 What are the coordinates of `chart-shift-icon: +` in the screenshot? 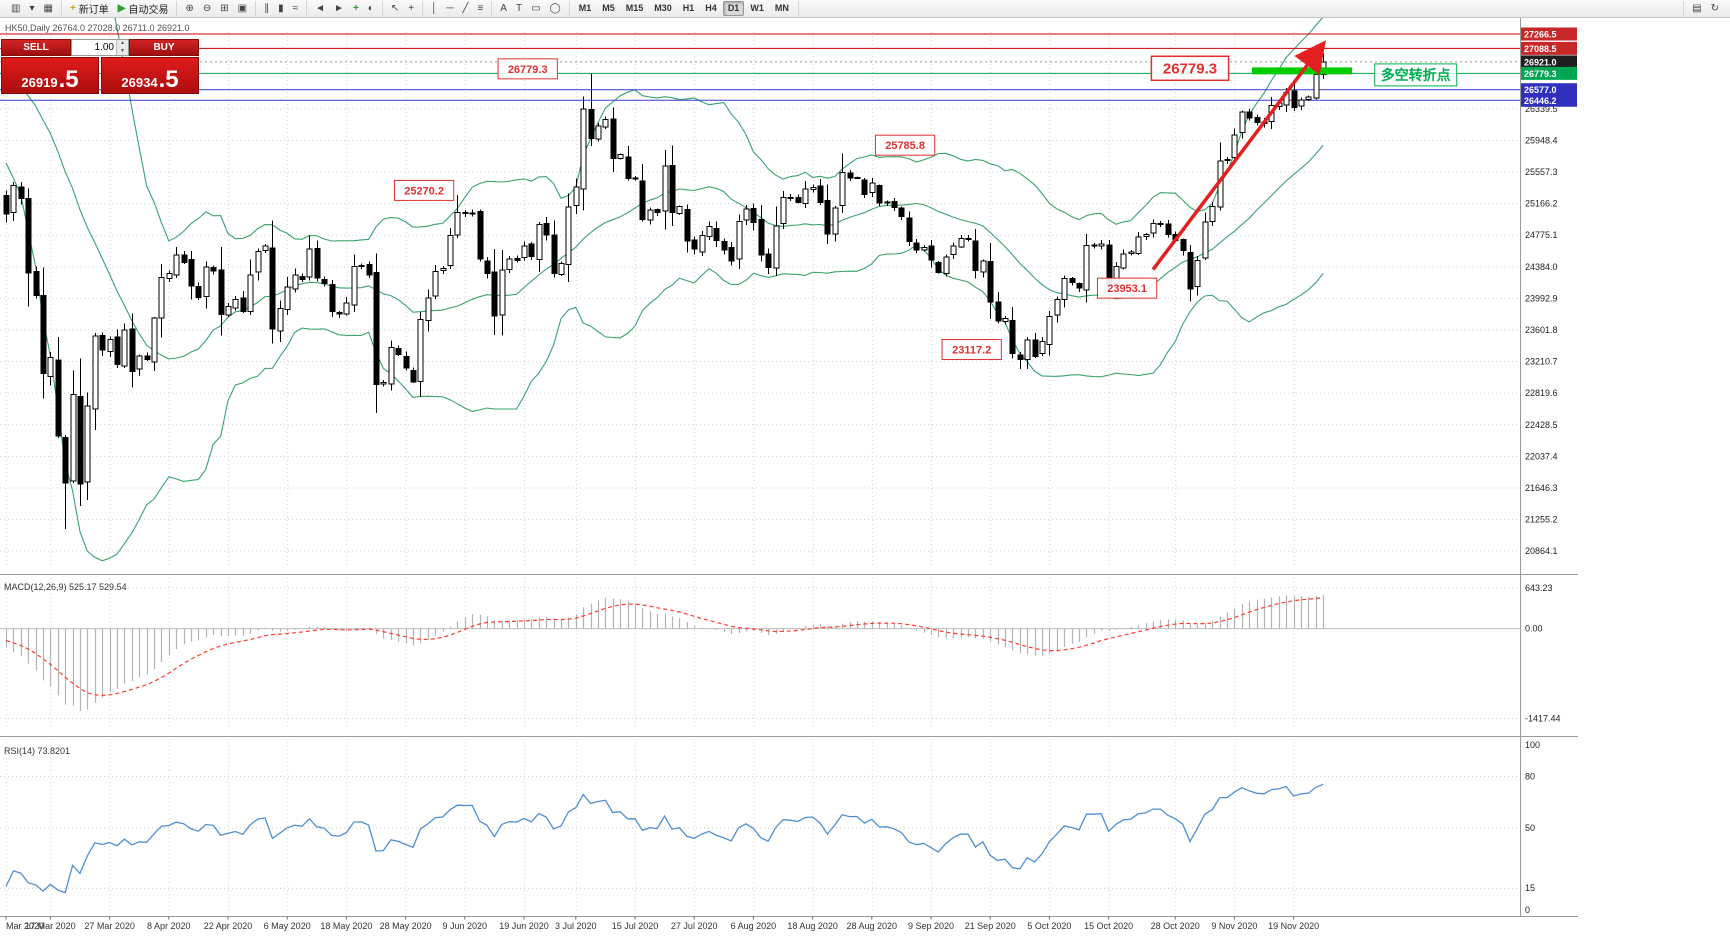 It's located at (356, 9).